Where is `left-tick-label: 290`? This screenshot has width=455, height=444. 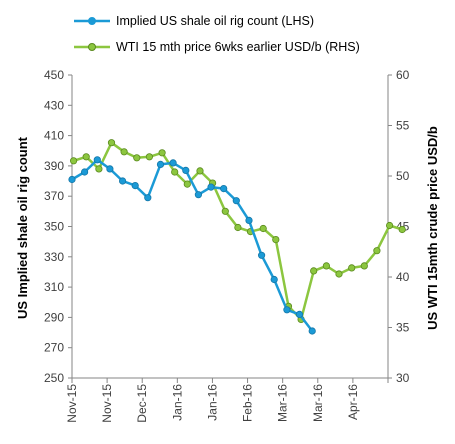
left-tick-label: 290 is located at coordinates (54, 317).